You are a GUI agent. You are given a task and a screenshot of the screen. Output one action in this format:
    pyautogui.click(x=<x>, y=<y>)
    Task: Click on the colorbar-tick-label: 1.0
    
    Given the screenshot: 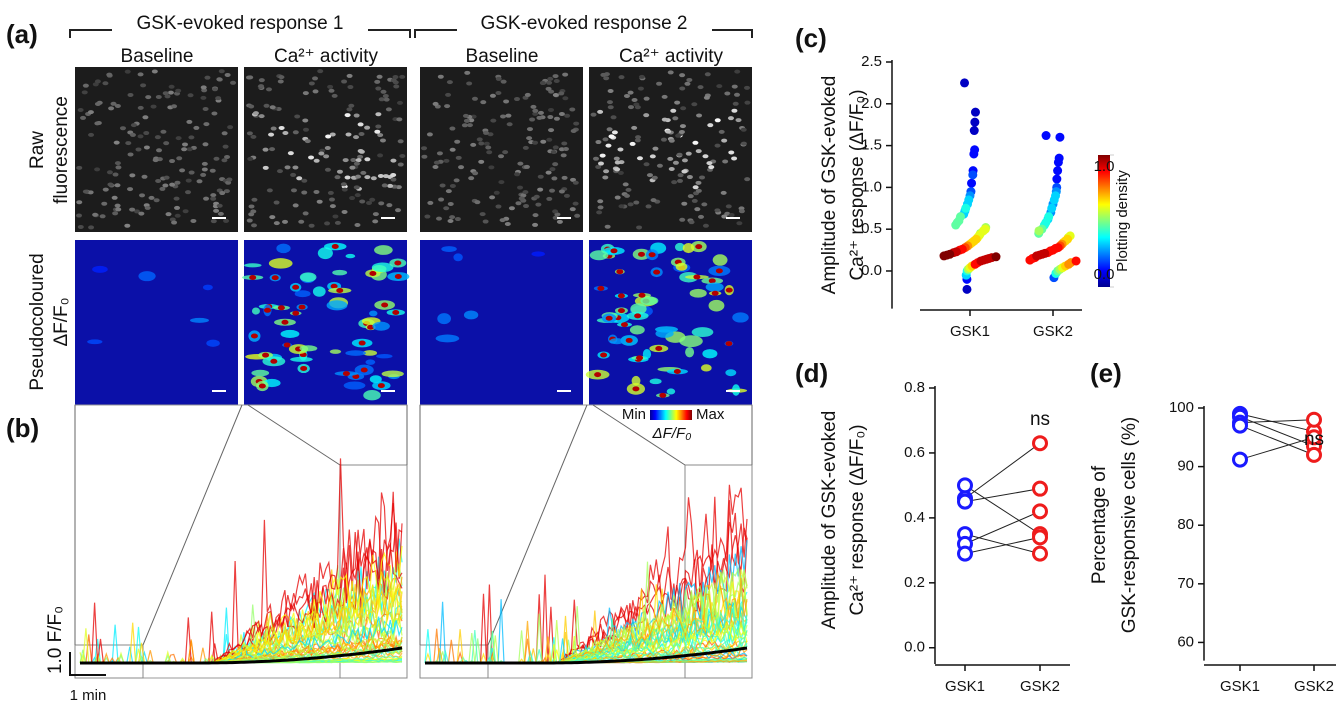 What is the action you would take?
    pyautogui.click(x=1104, y=166)
    